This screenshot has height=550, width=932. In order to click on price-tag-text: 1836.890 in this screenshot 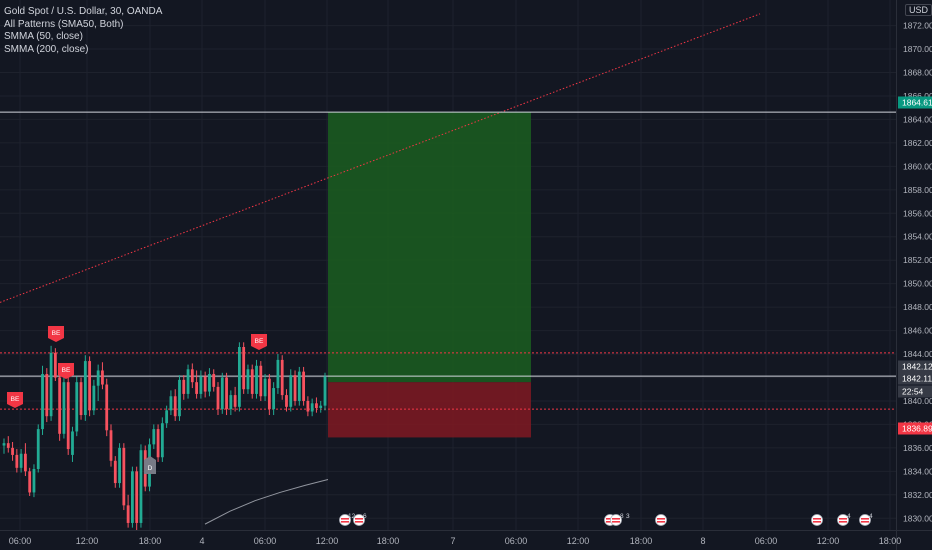, I will do `click(917, 429)`.